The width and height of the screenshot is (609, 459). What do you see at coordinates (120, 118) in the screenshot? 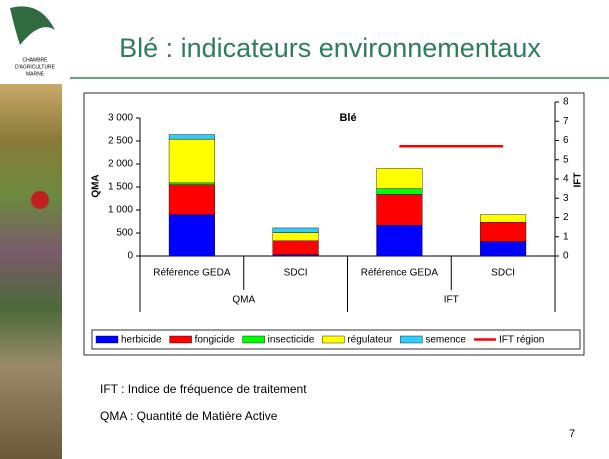
I see `y-tick-label: 3 000` at bounding box center [120, 118].